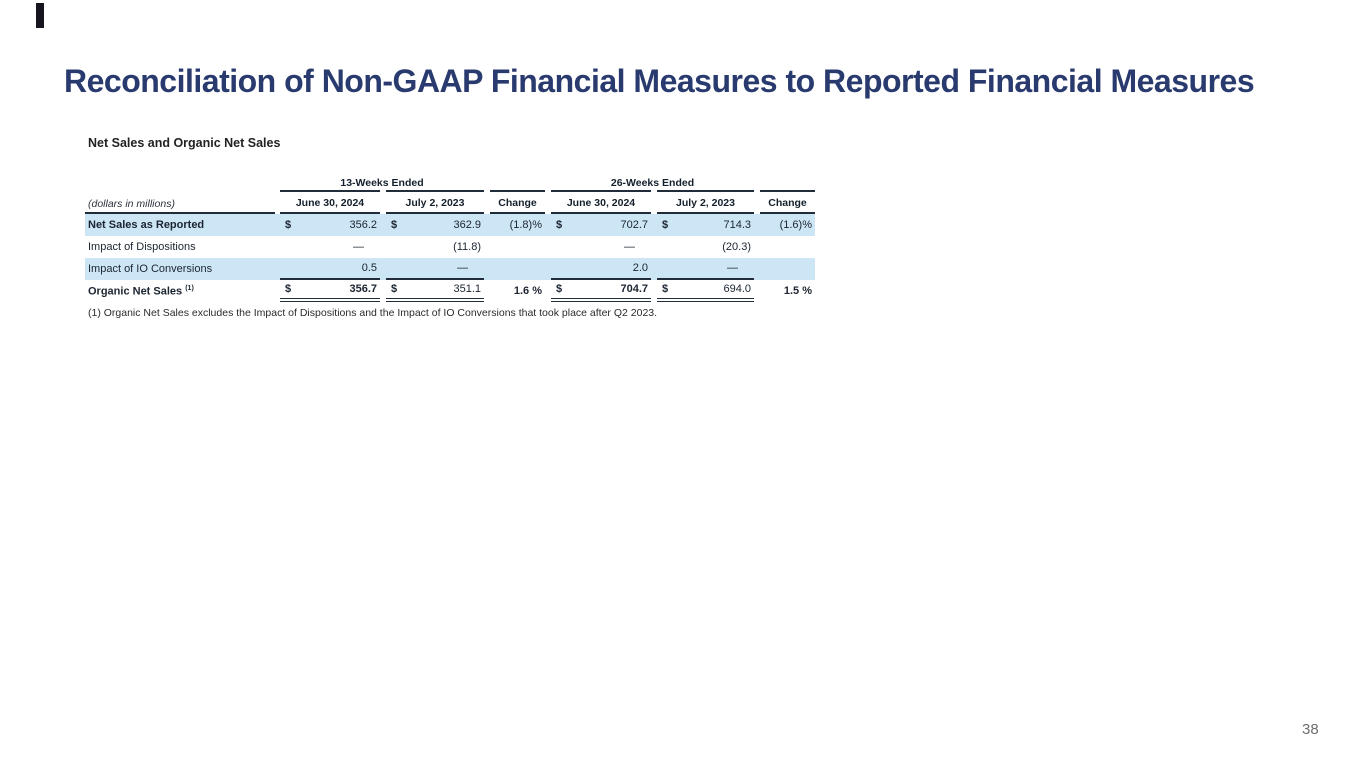 The width and height of the screenshot is (1365, 768). I want to click on cell-value: 362.9, so click(467, 225).